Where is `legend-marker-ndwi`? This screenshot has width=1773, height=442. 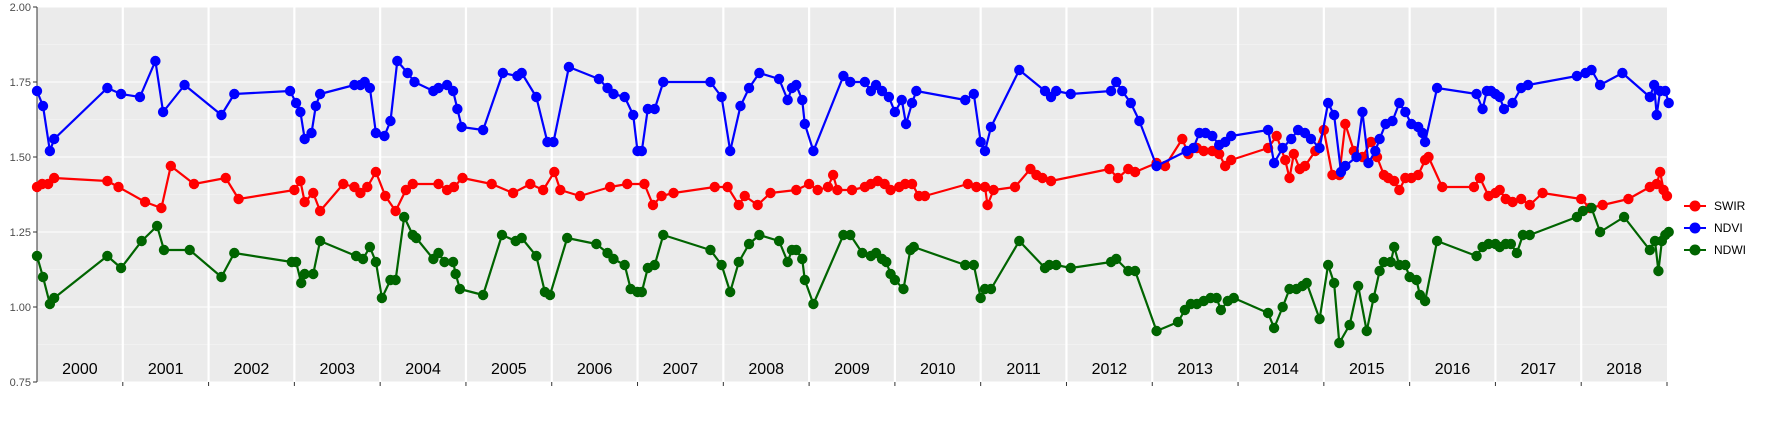 legend-marker-ndwi is located at coordinates (1695, 250).